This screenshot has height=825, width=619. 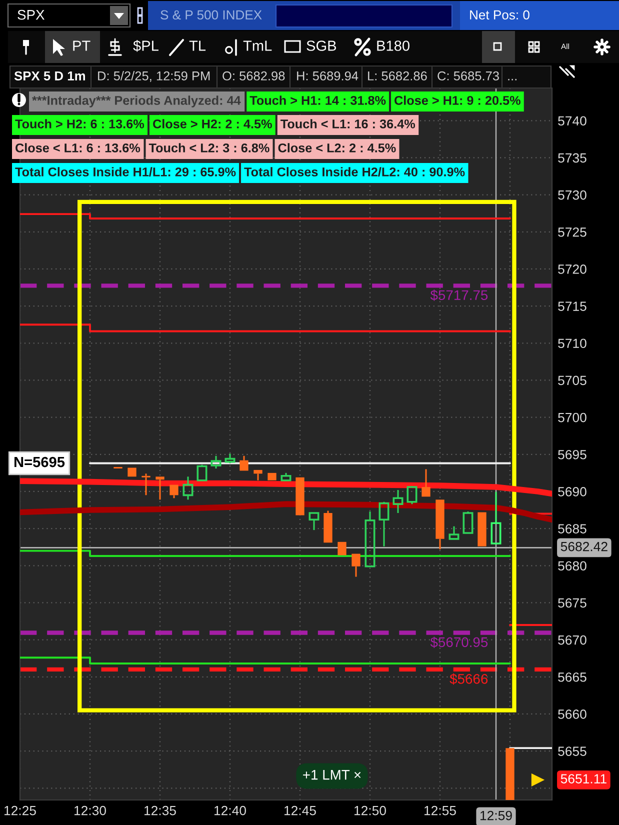 What do you see at coordinates (300, 811) in the screenshot?
I see `x-tick-label: 12:45` at bounding box center [300, 811].